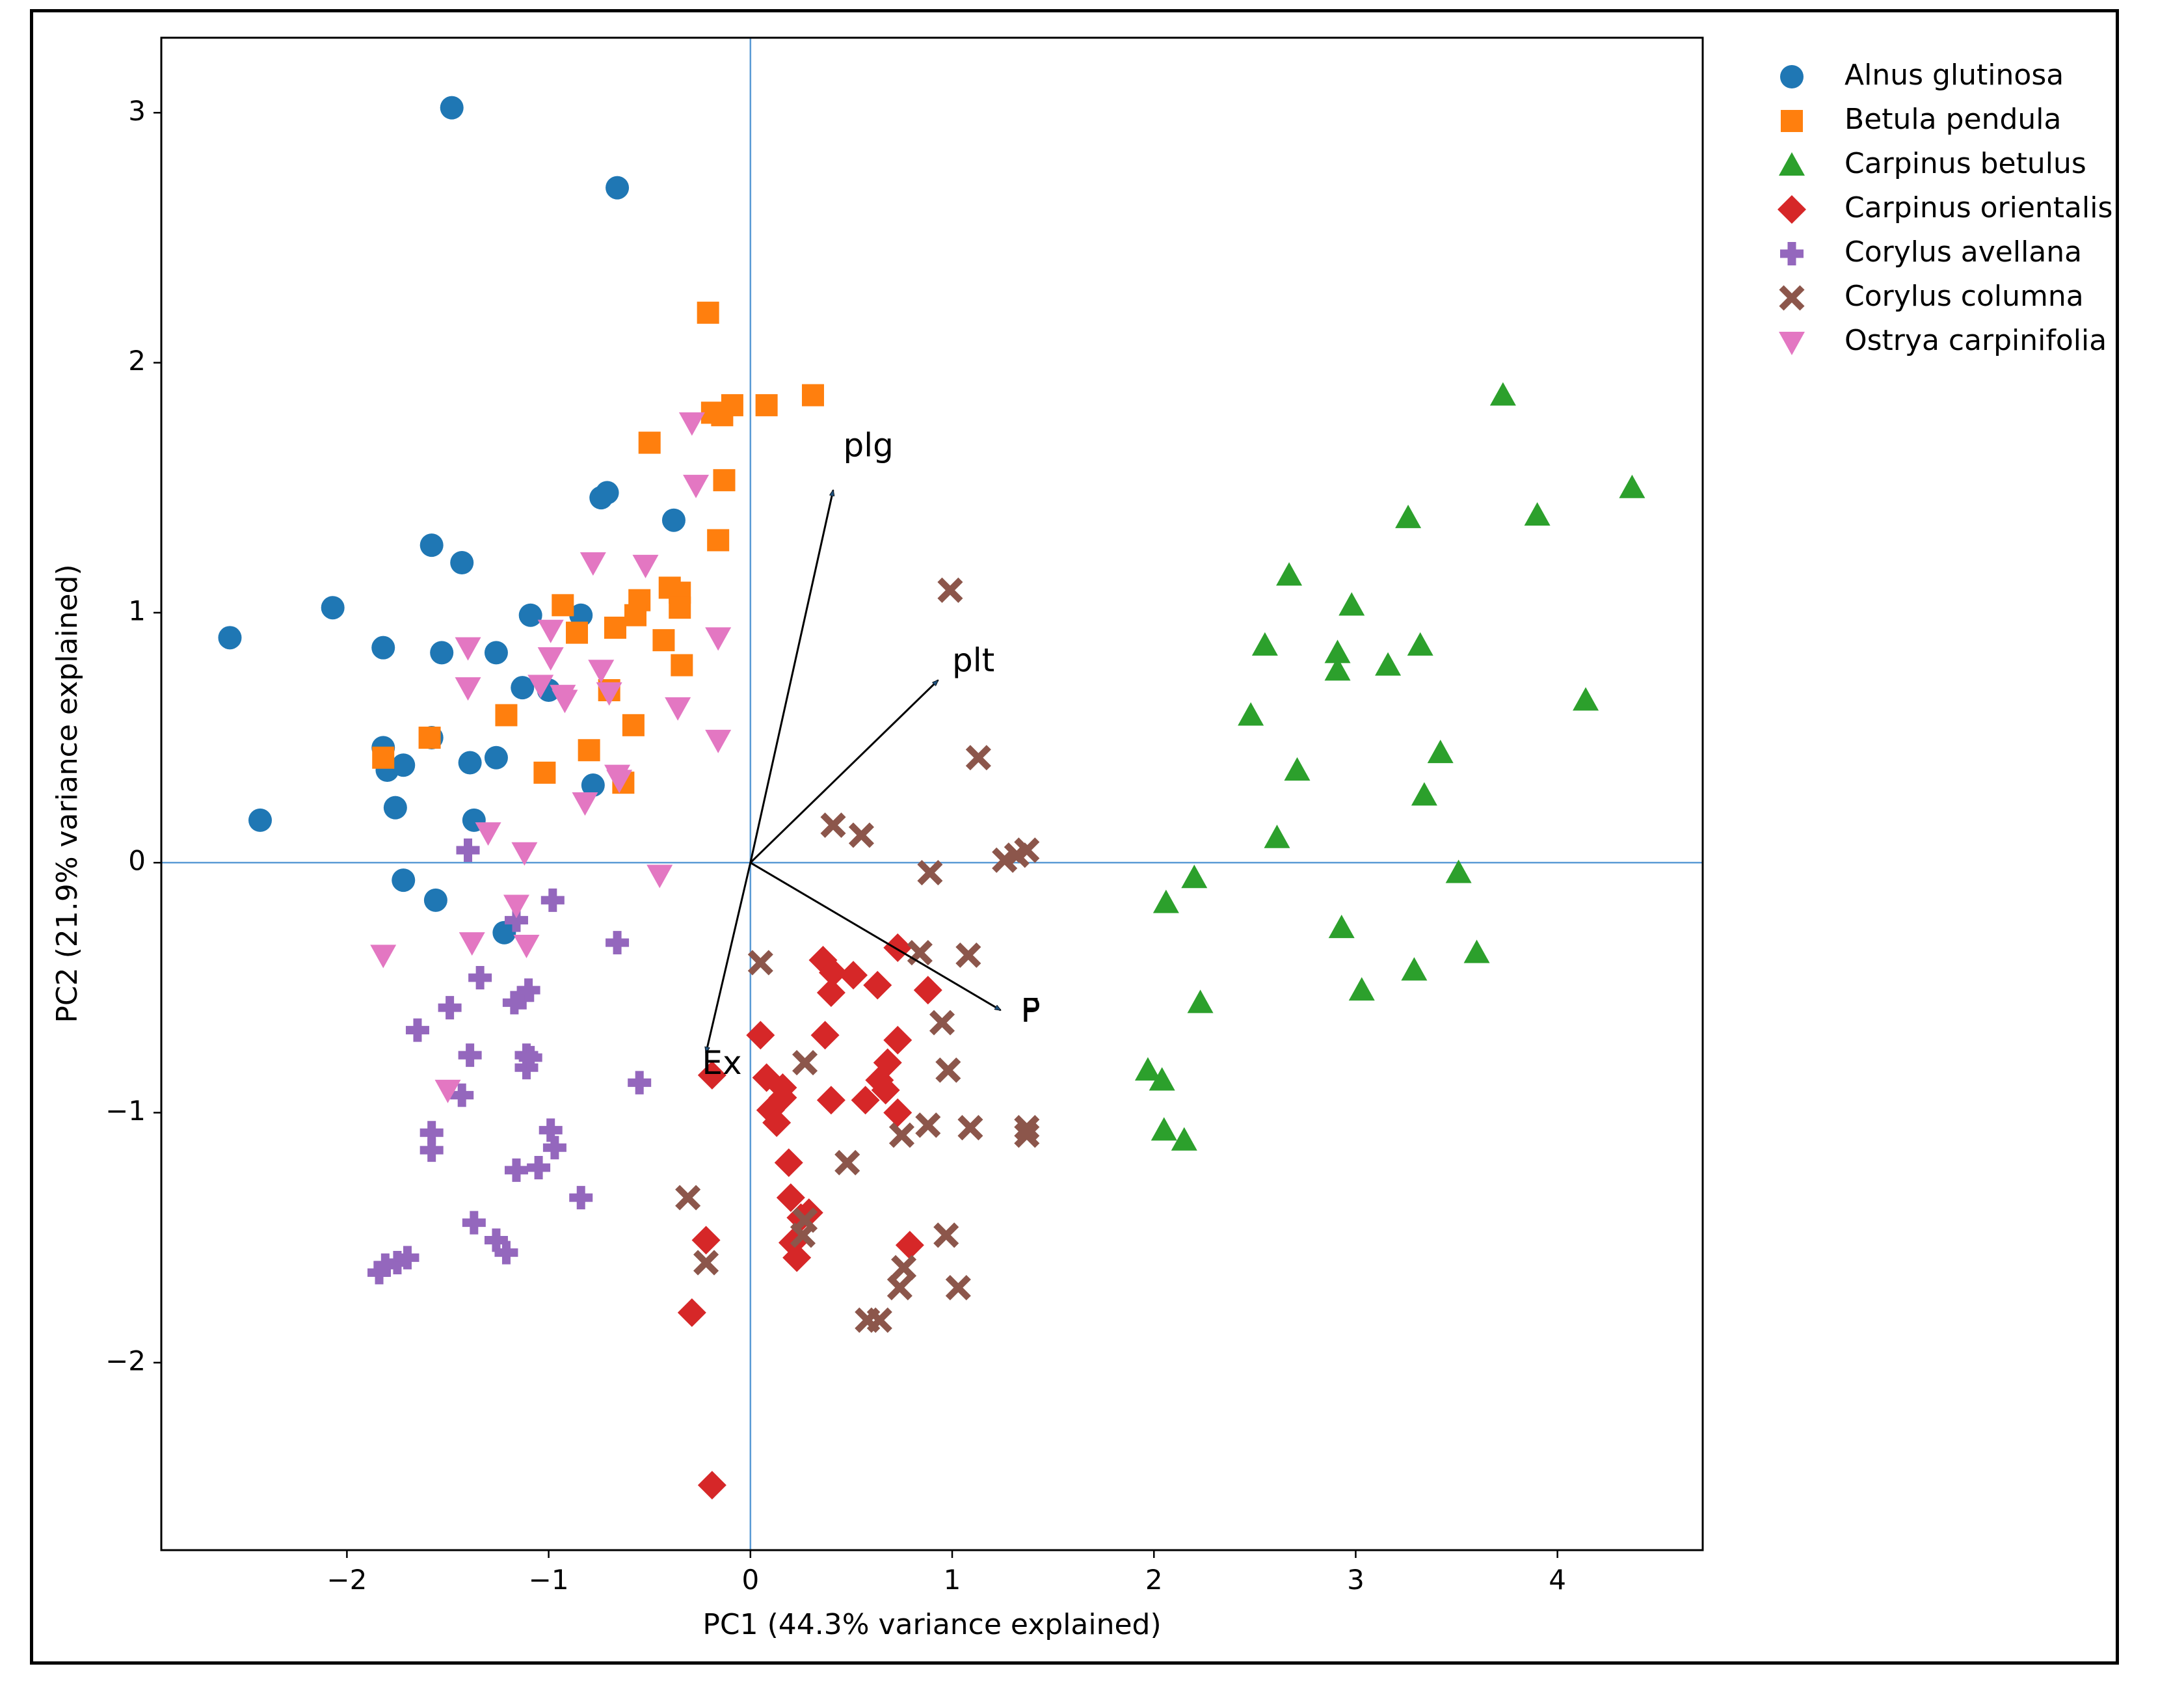  I want to click on y-tick-label: 0, so click(137, 861).